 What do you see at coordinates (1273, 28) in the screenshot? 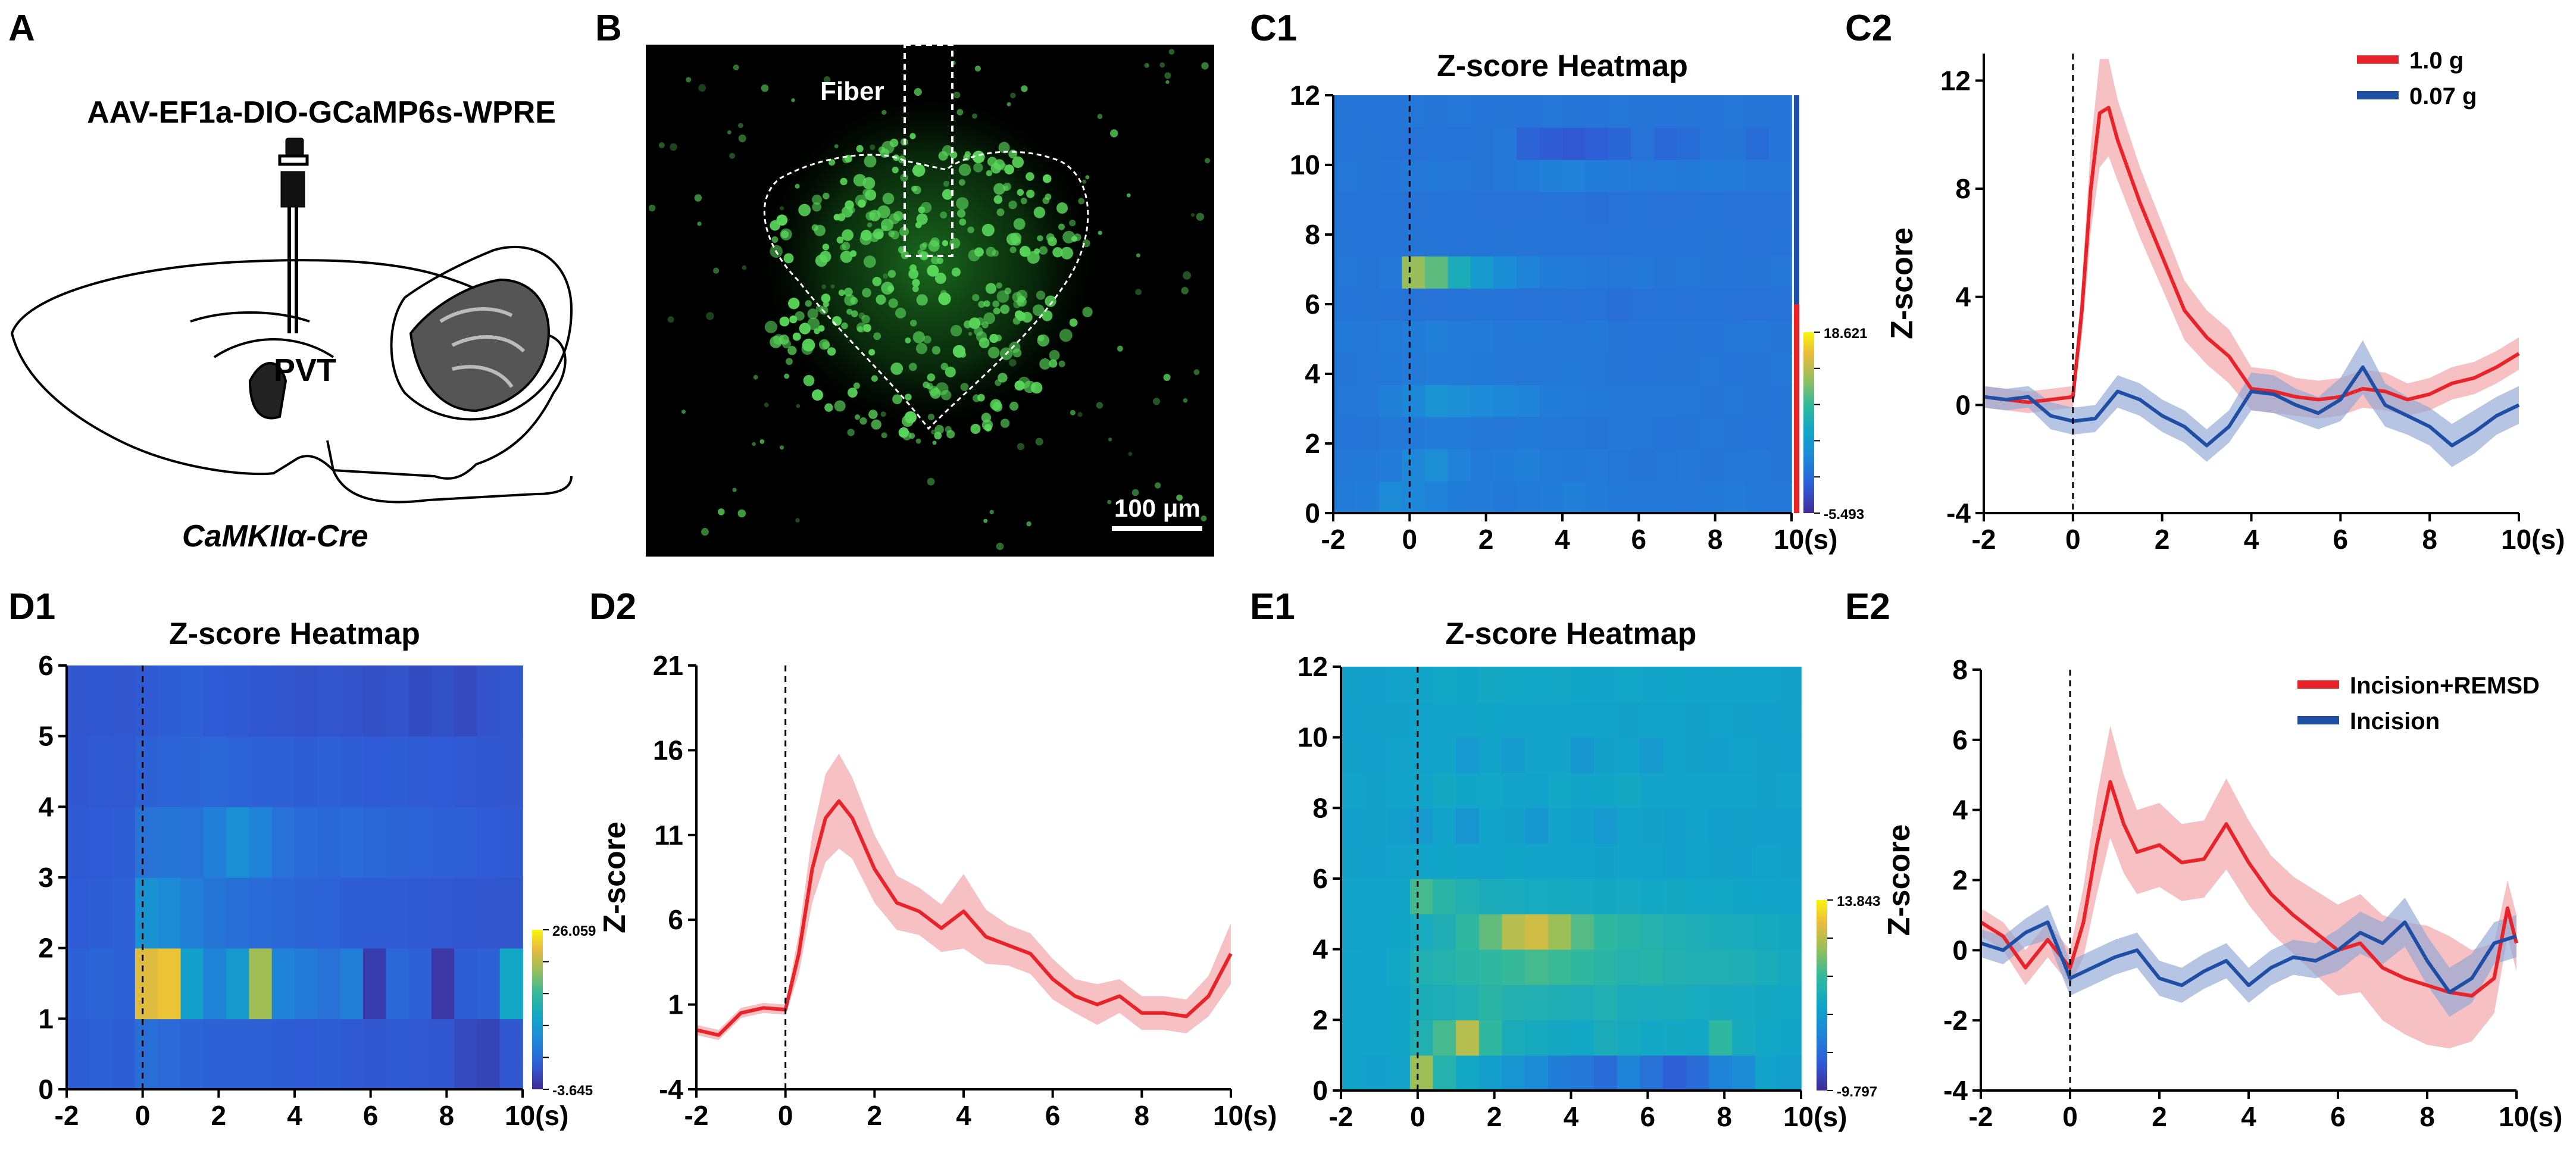
I see `panel-label: C1` at bounding box center [1273, 28].